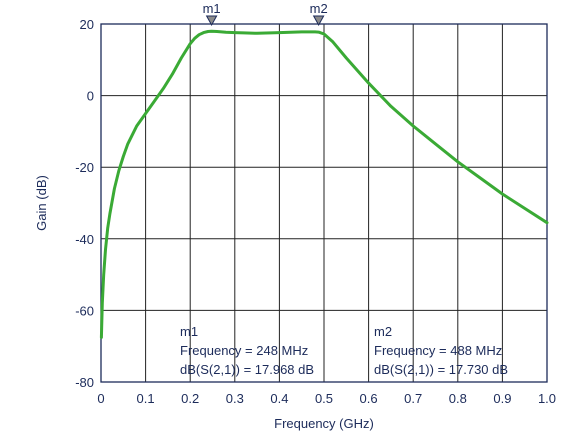  I want to click on x-tick-label: 0.7, so click(413, 398).